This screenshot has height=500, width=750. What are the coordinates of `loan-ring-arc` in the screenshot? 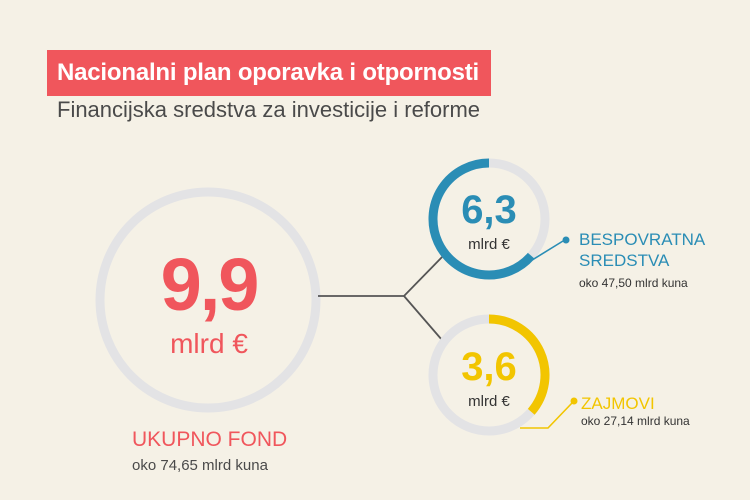 It's located at (519, 364).